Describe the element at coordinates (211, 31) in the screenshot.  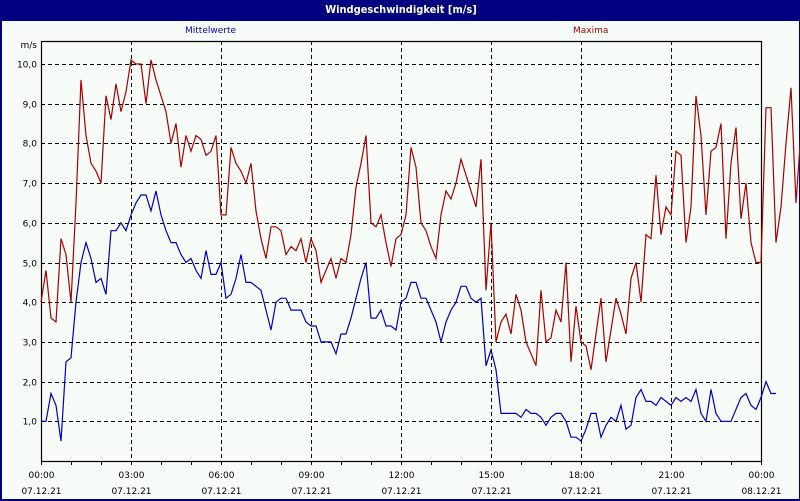
I see `legend-mean: Mittelwerte` at that location.